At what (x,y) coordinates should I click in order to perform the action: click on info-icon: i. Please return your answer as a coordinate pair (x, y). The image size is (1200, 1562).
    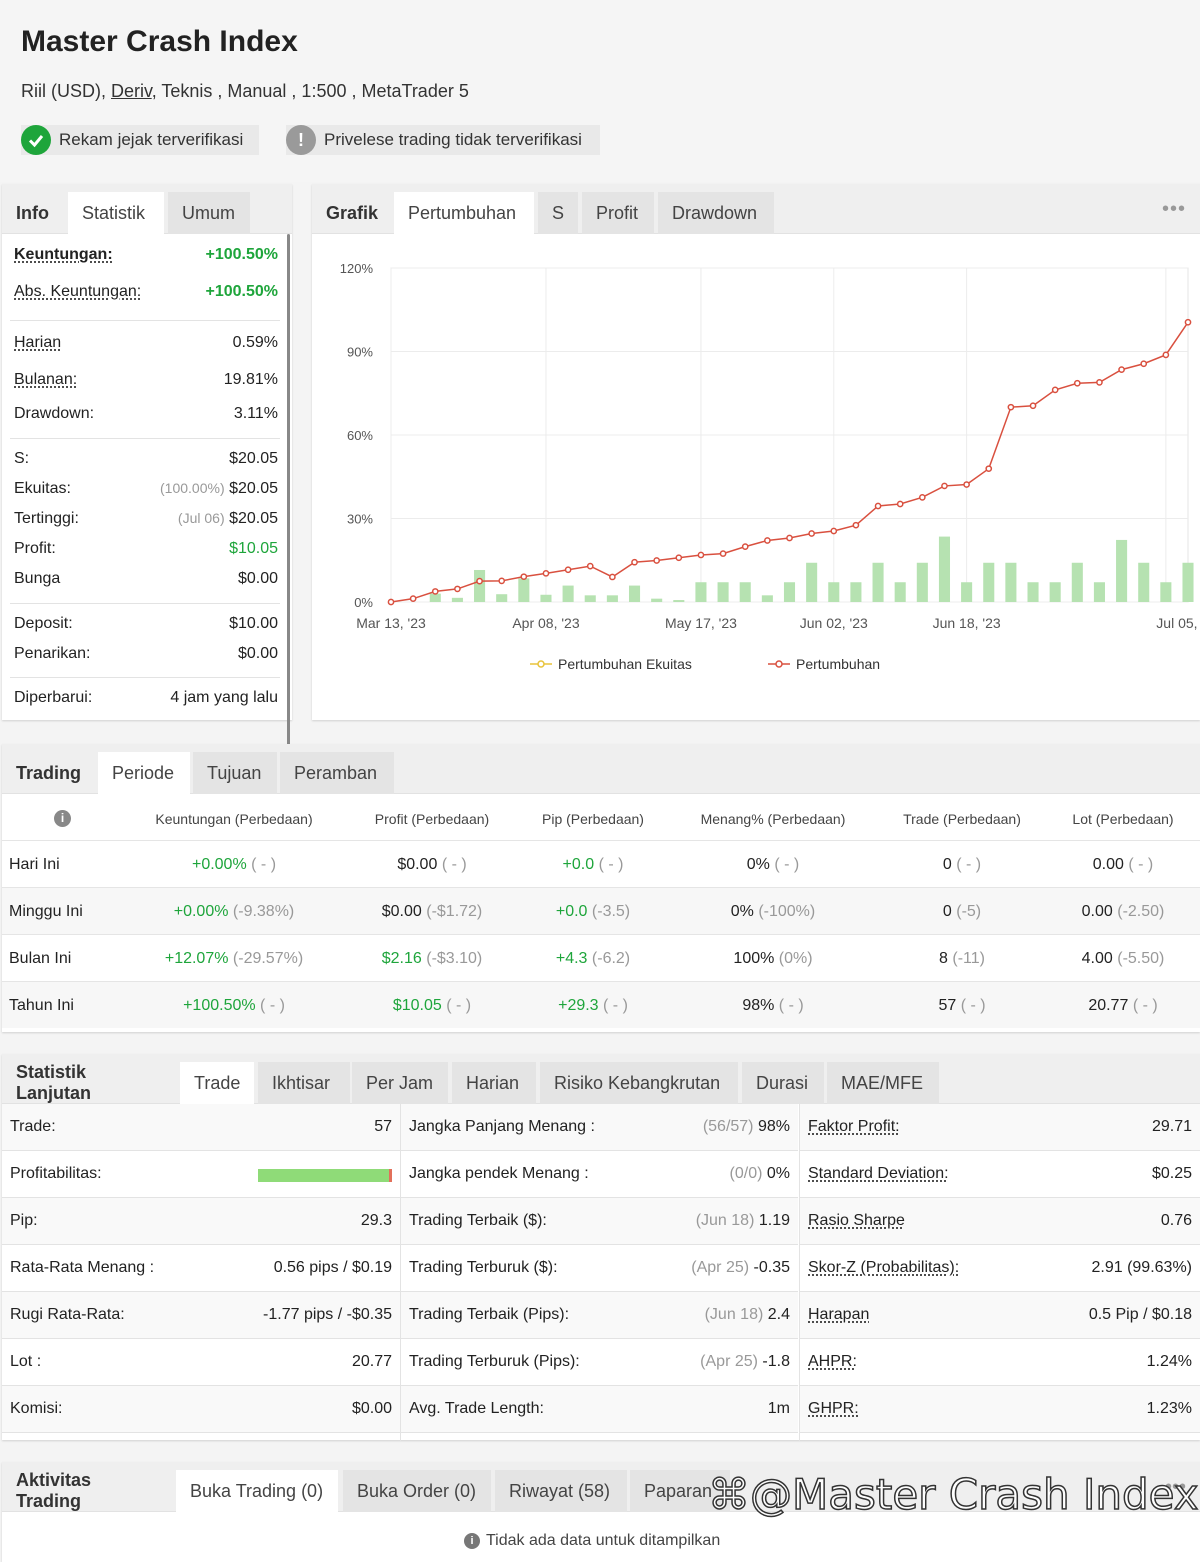
    Looking at the image, I should click on (62, 818).